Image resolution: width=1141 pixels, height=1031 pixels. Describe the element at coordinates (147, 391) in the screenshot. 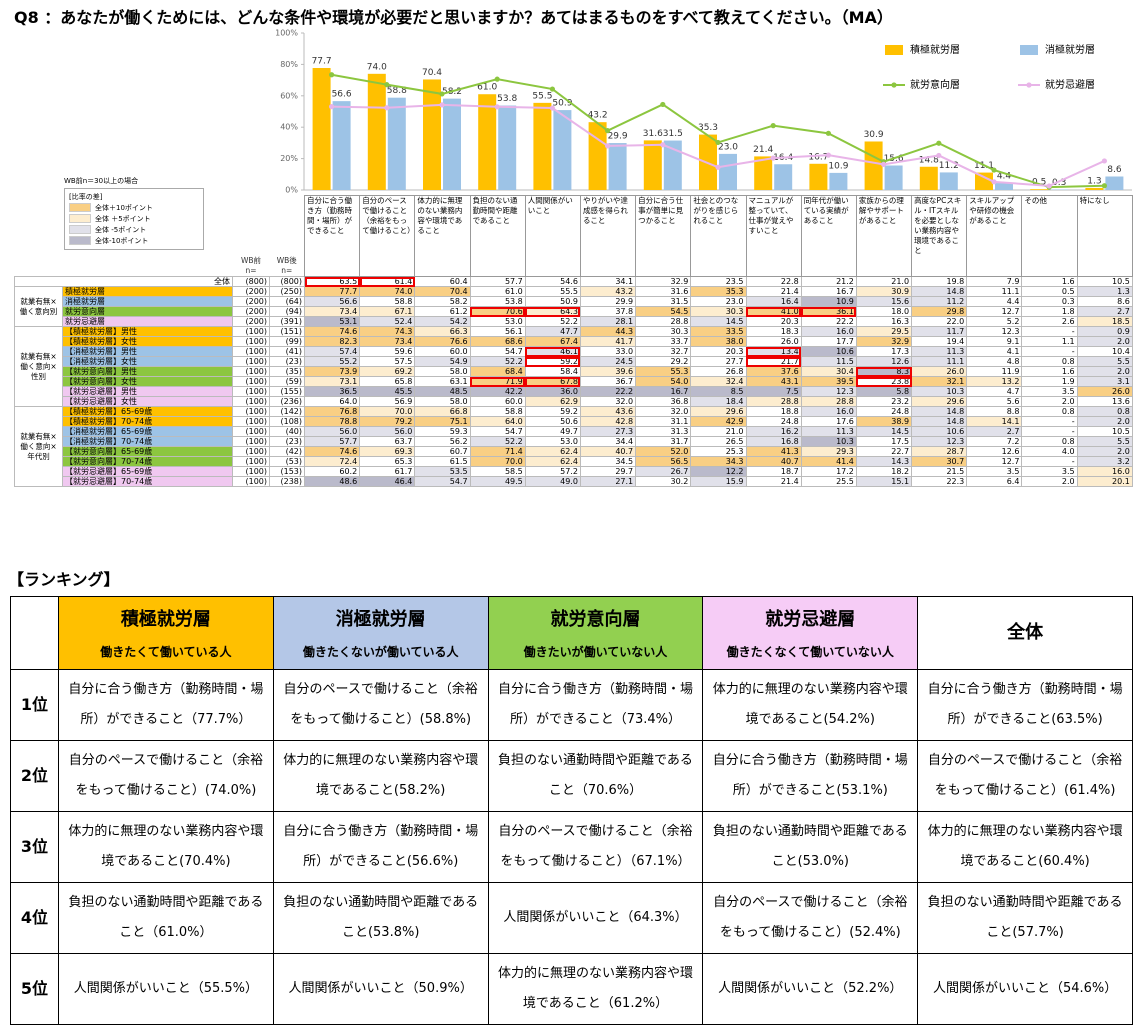

I see `row-label: 【就労忌避層】男性` at that location.